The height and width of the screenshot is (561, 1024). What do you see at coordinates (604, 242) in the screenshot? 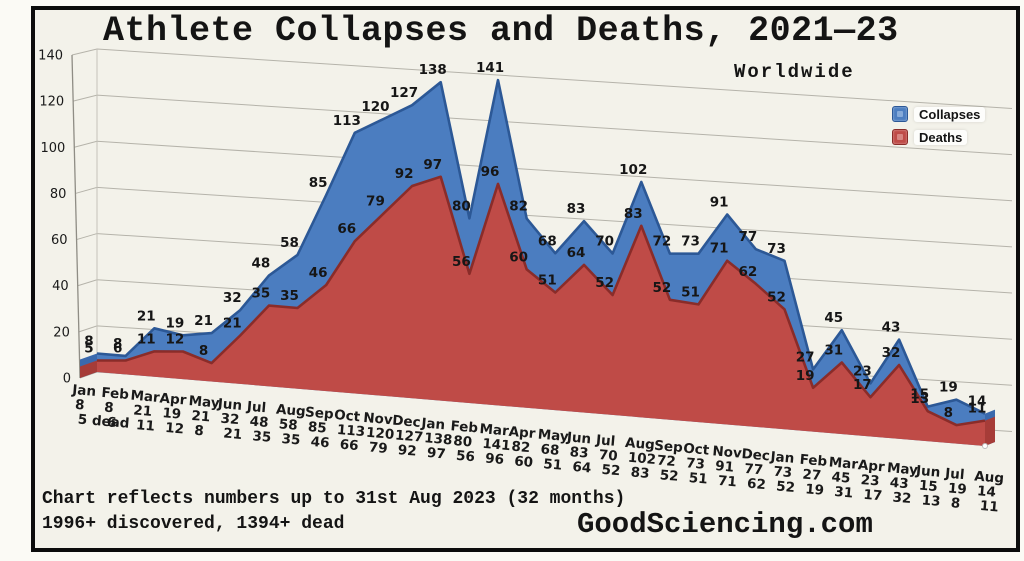
I see `value-label: 70` at bounding box center [604, 242].